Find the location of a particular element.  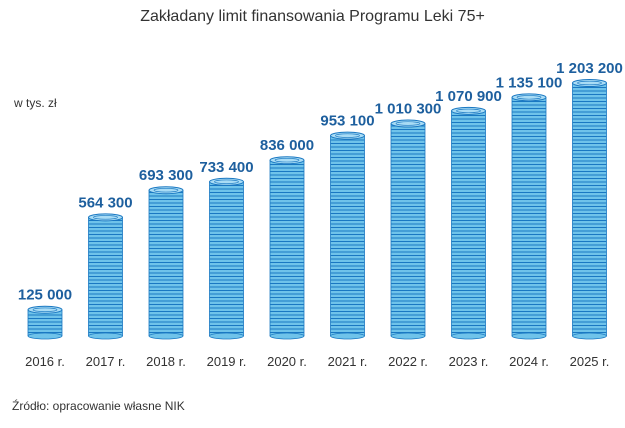

category-label: 2022 r. is located at coordinates (408, 361).